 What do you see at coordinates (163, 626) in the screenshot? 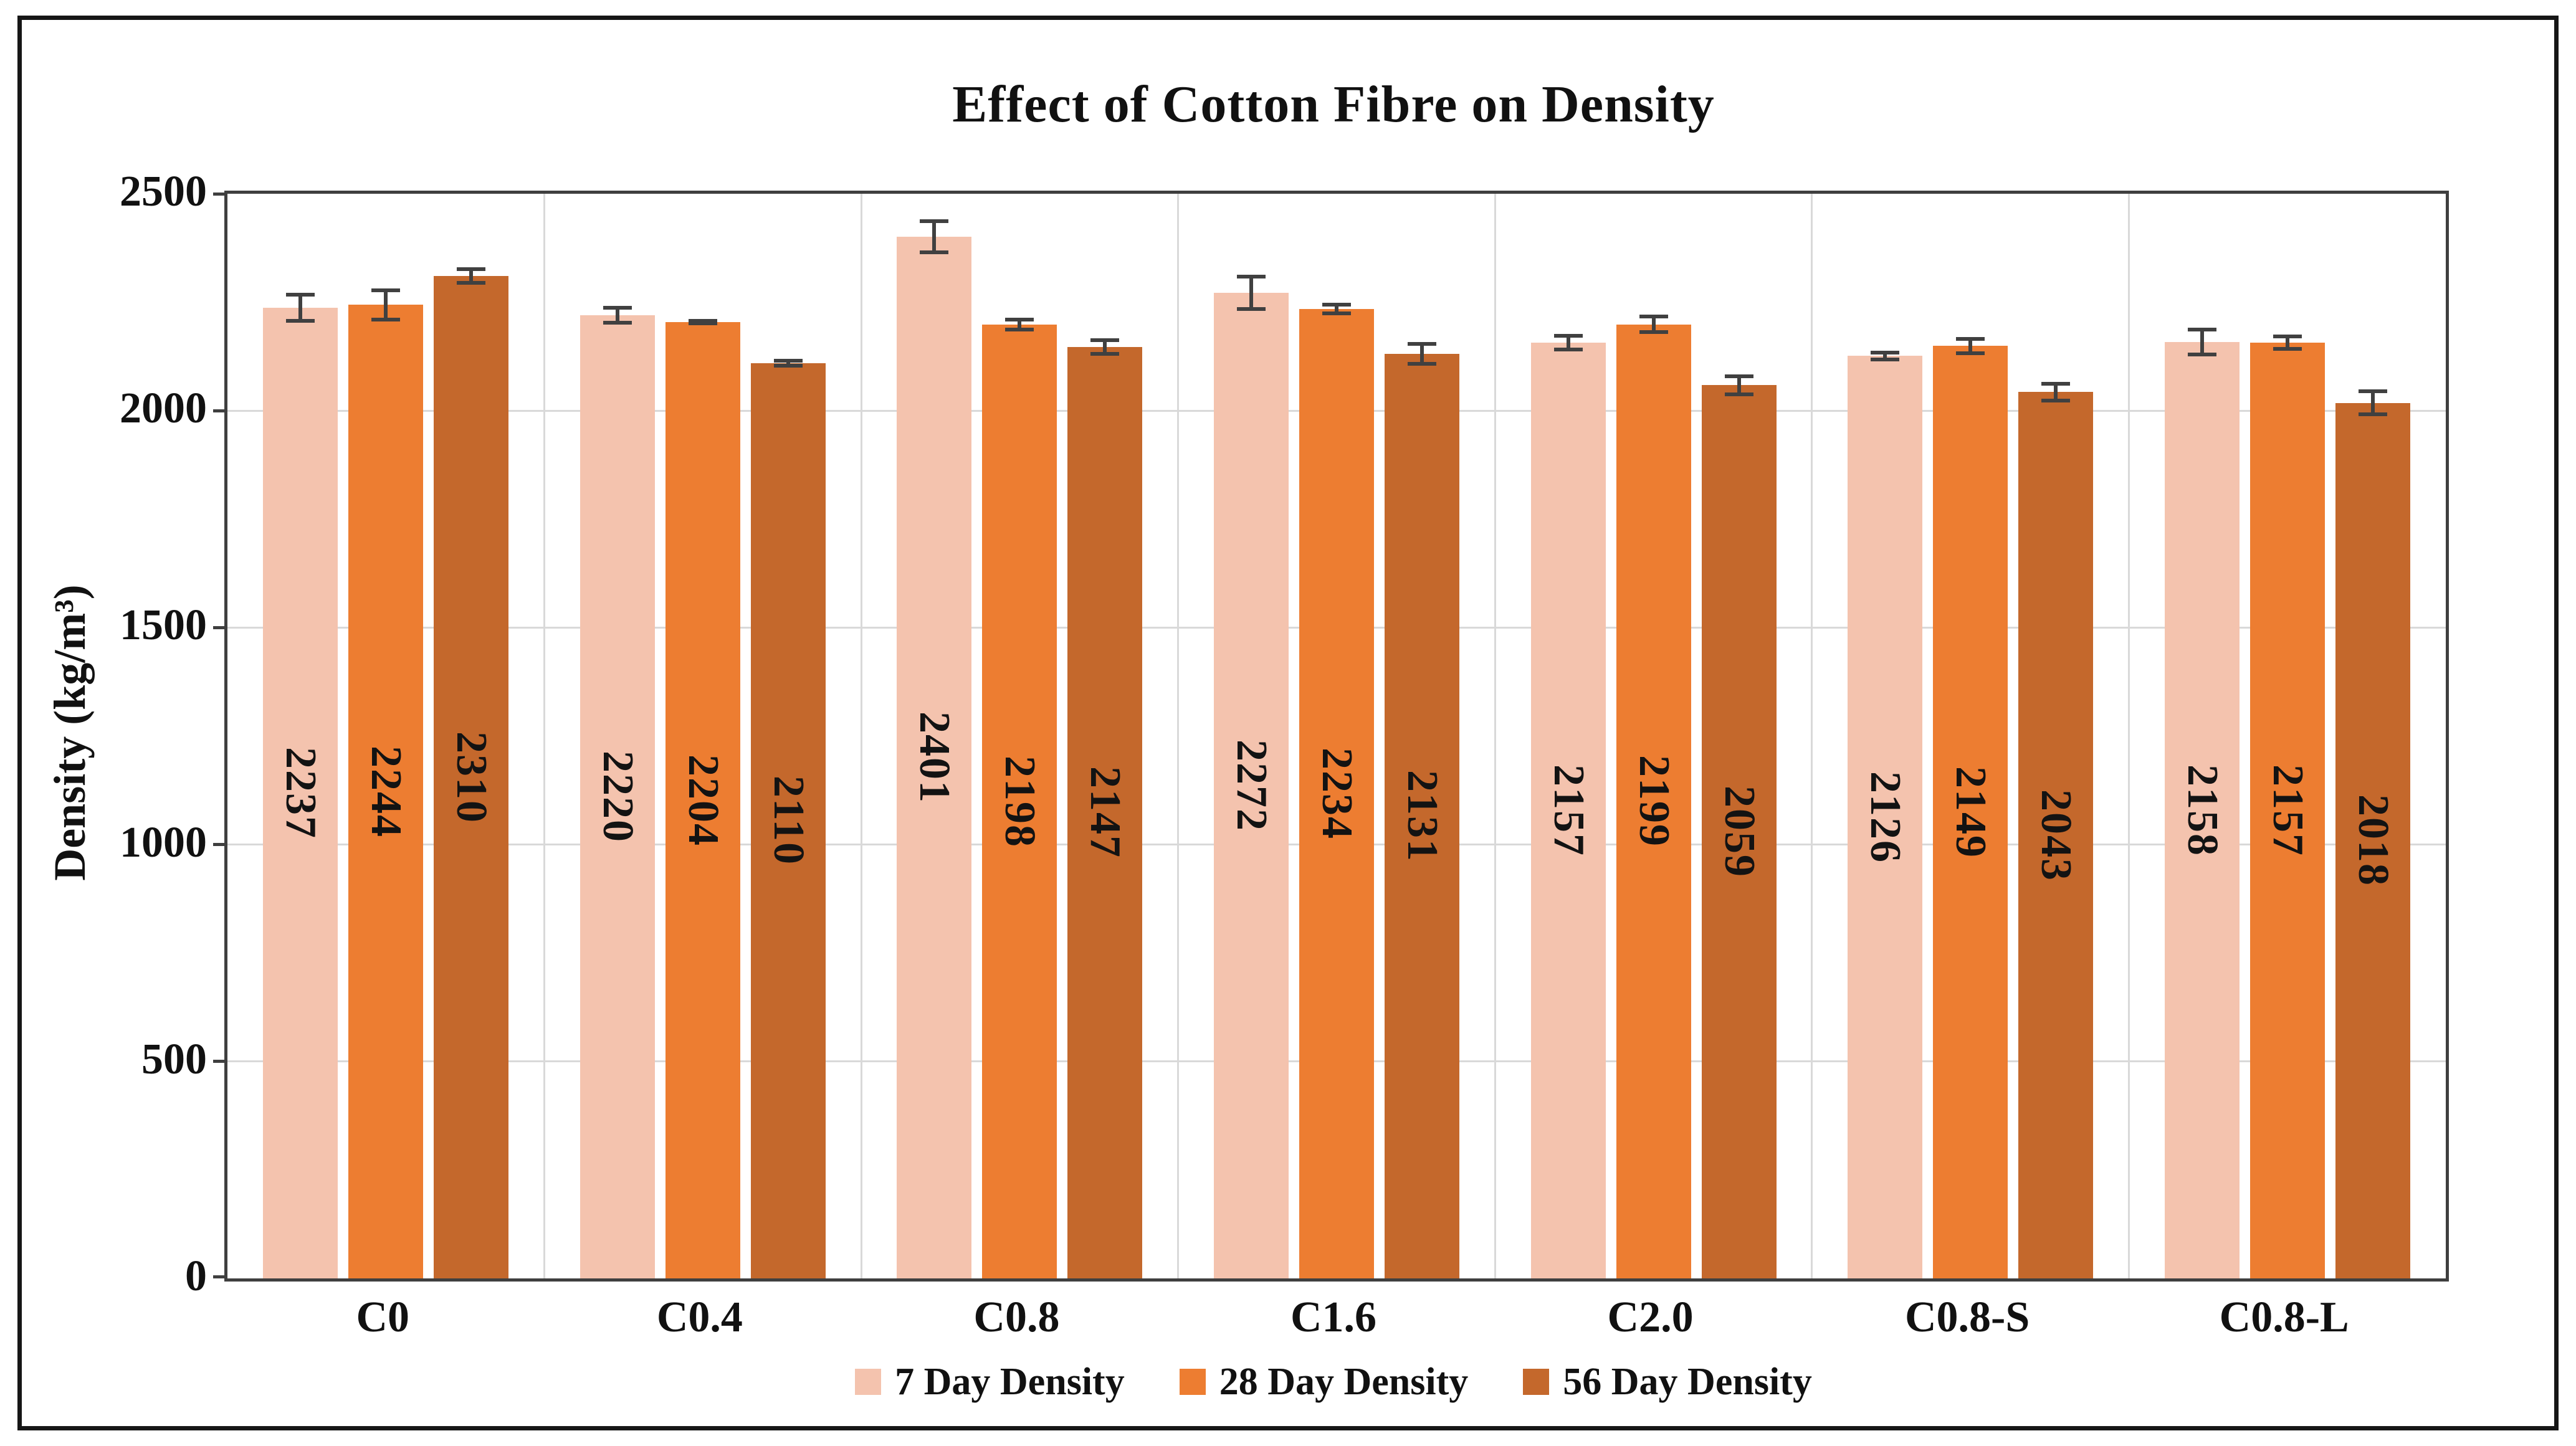
I see `y-axis-tick-label: 1500` at bounding box center [163, 626].